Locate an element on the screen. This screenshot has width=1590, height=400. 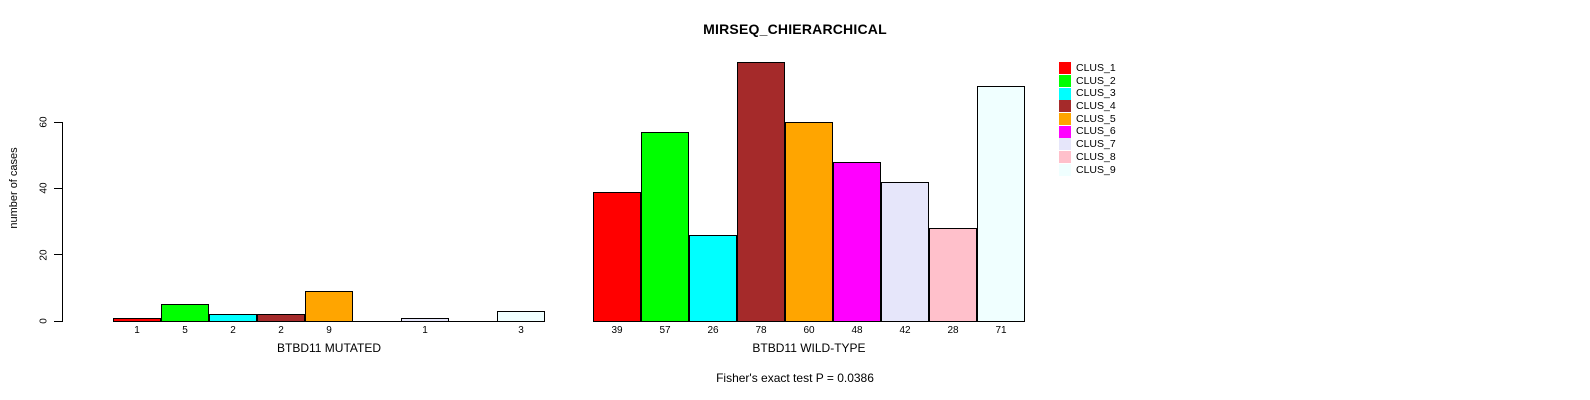
legend-label: CLUS_5 is located at coordinates (1096, 118).